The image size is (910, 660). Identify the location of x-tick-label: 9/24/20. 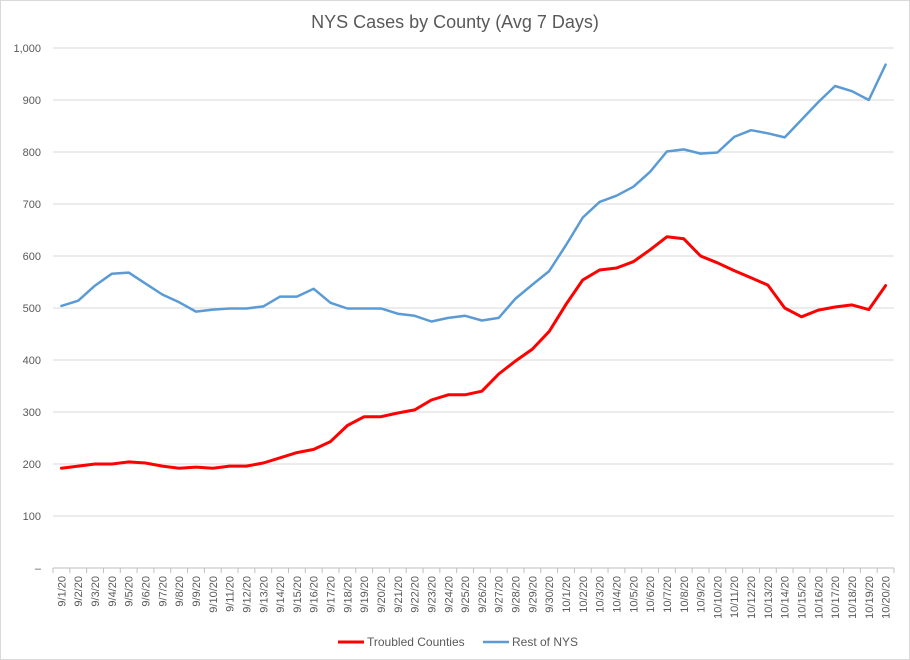
(449, 594).